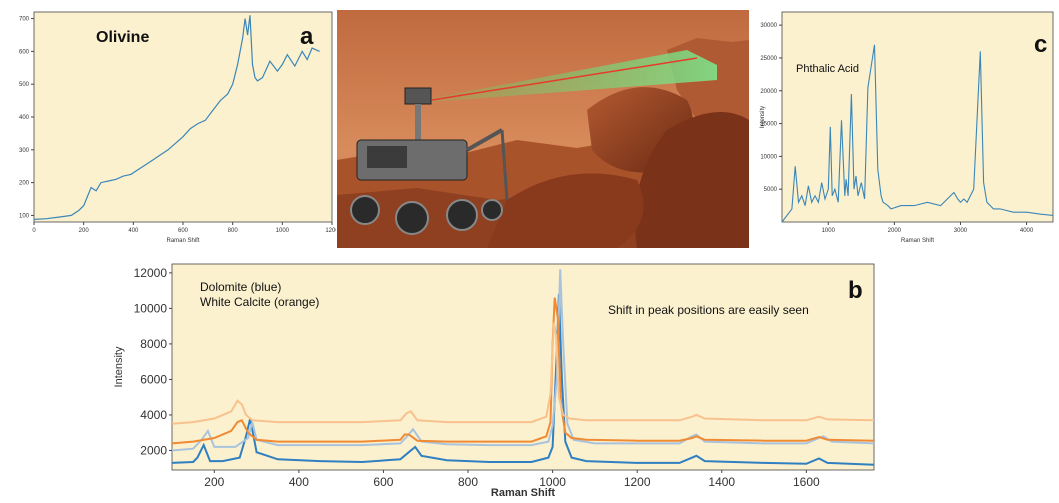 The image size is (1059, 503). Describe the element at coordinates (153, 415) in the screenshot. I see `y-tick-label: 4000` at that location.